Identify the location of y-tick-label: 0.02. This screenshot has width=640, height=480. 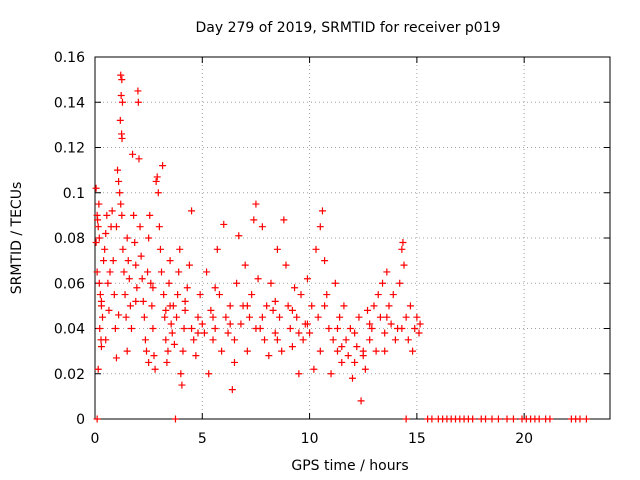
(69, 375).